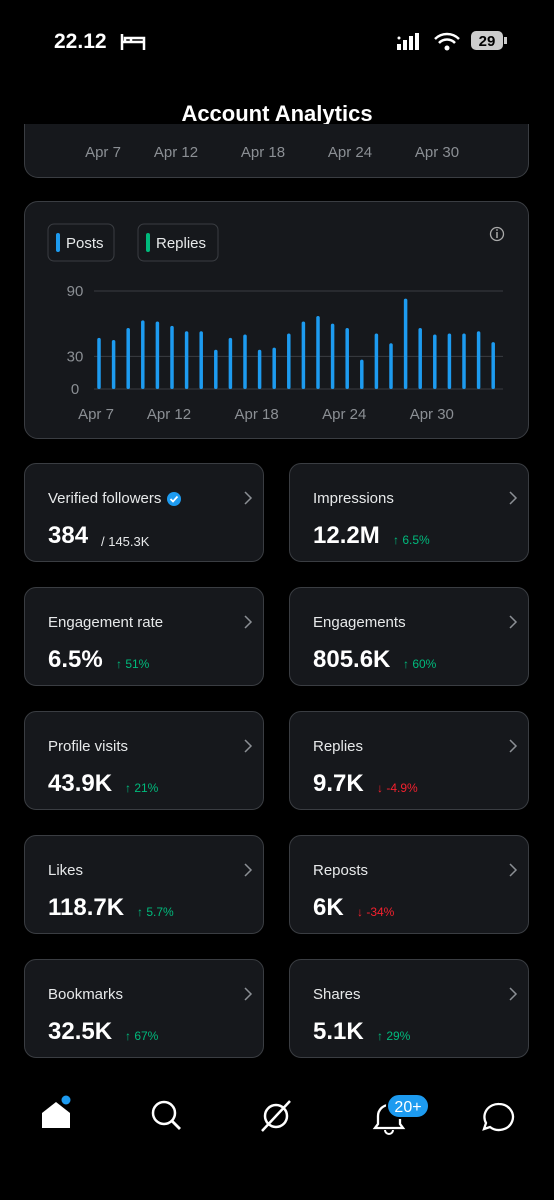  I want to click on stat-change: ↑ 67%, so click(142, 1036).